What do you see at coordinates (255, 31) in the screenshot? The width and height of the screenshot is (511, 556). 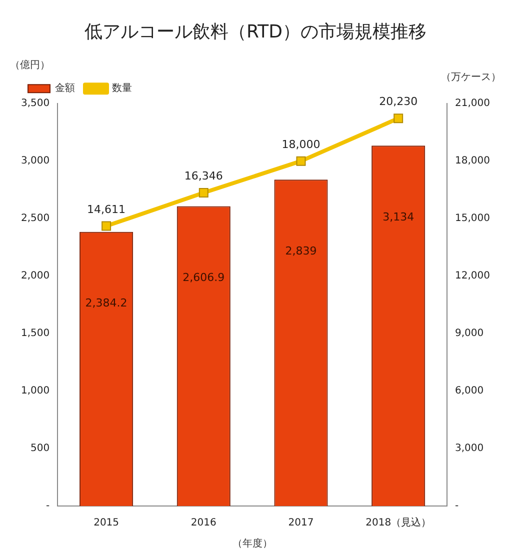 I see `chart-title: 低アルコール飲料（RTD）の市場規模推移` at bounding box center [255, 31].